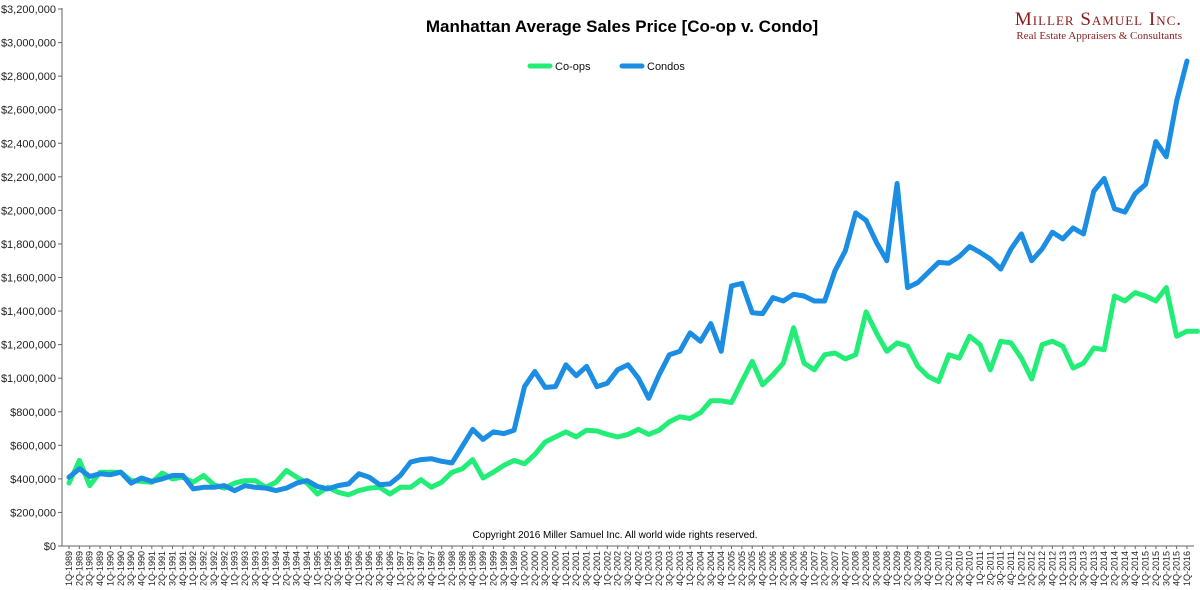 This screenshot has width=1200, height=590. What do you see at coordinates (307, 568) in the screenshot?
I see `x-tick-label: 4Q-1994` at bounding box center [307, 568].